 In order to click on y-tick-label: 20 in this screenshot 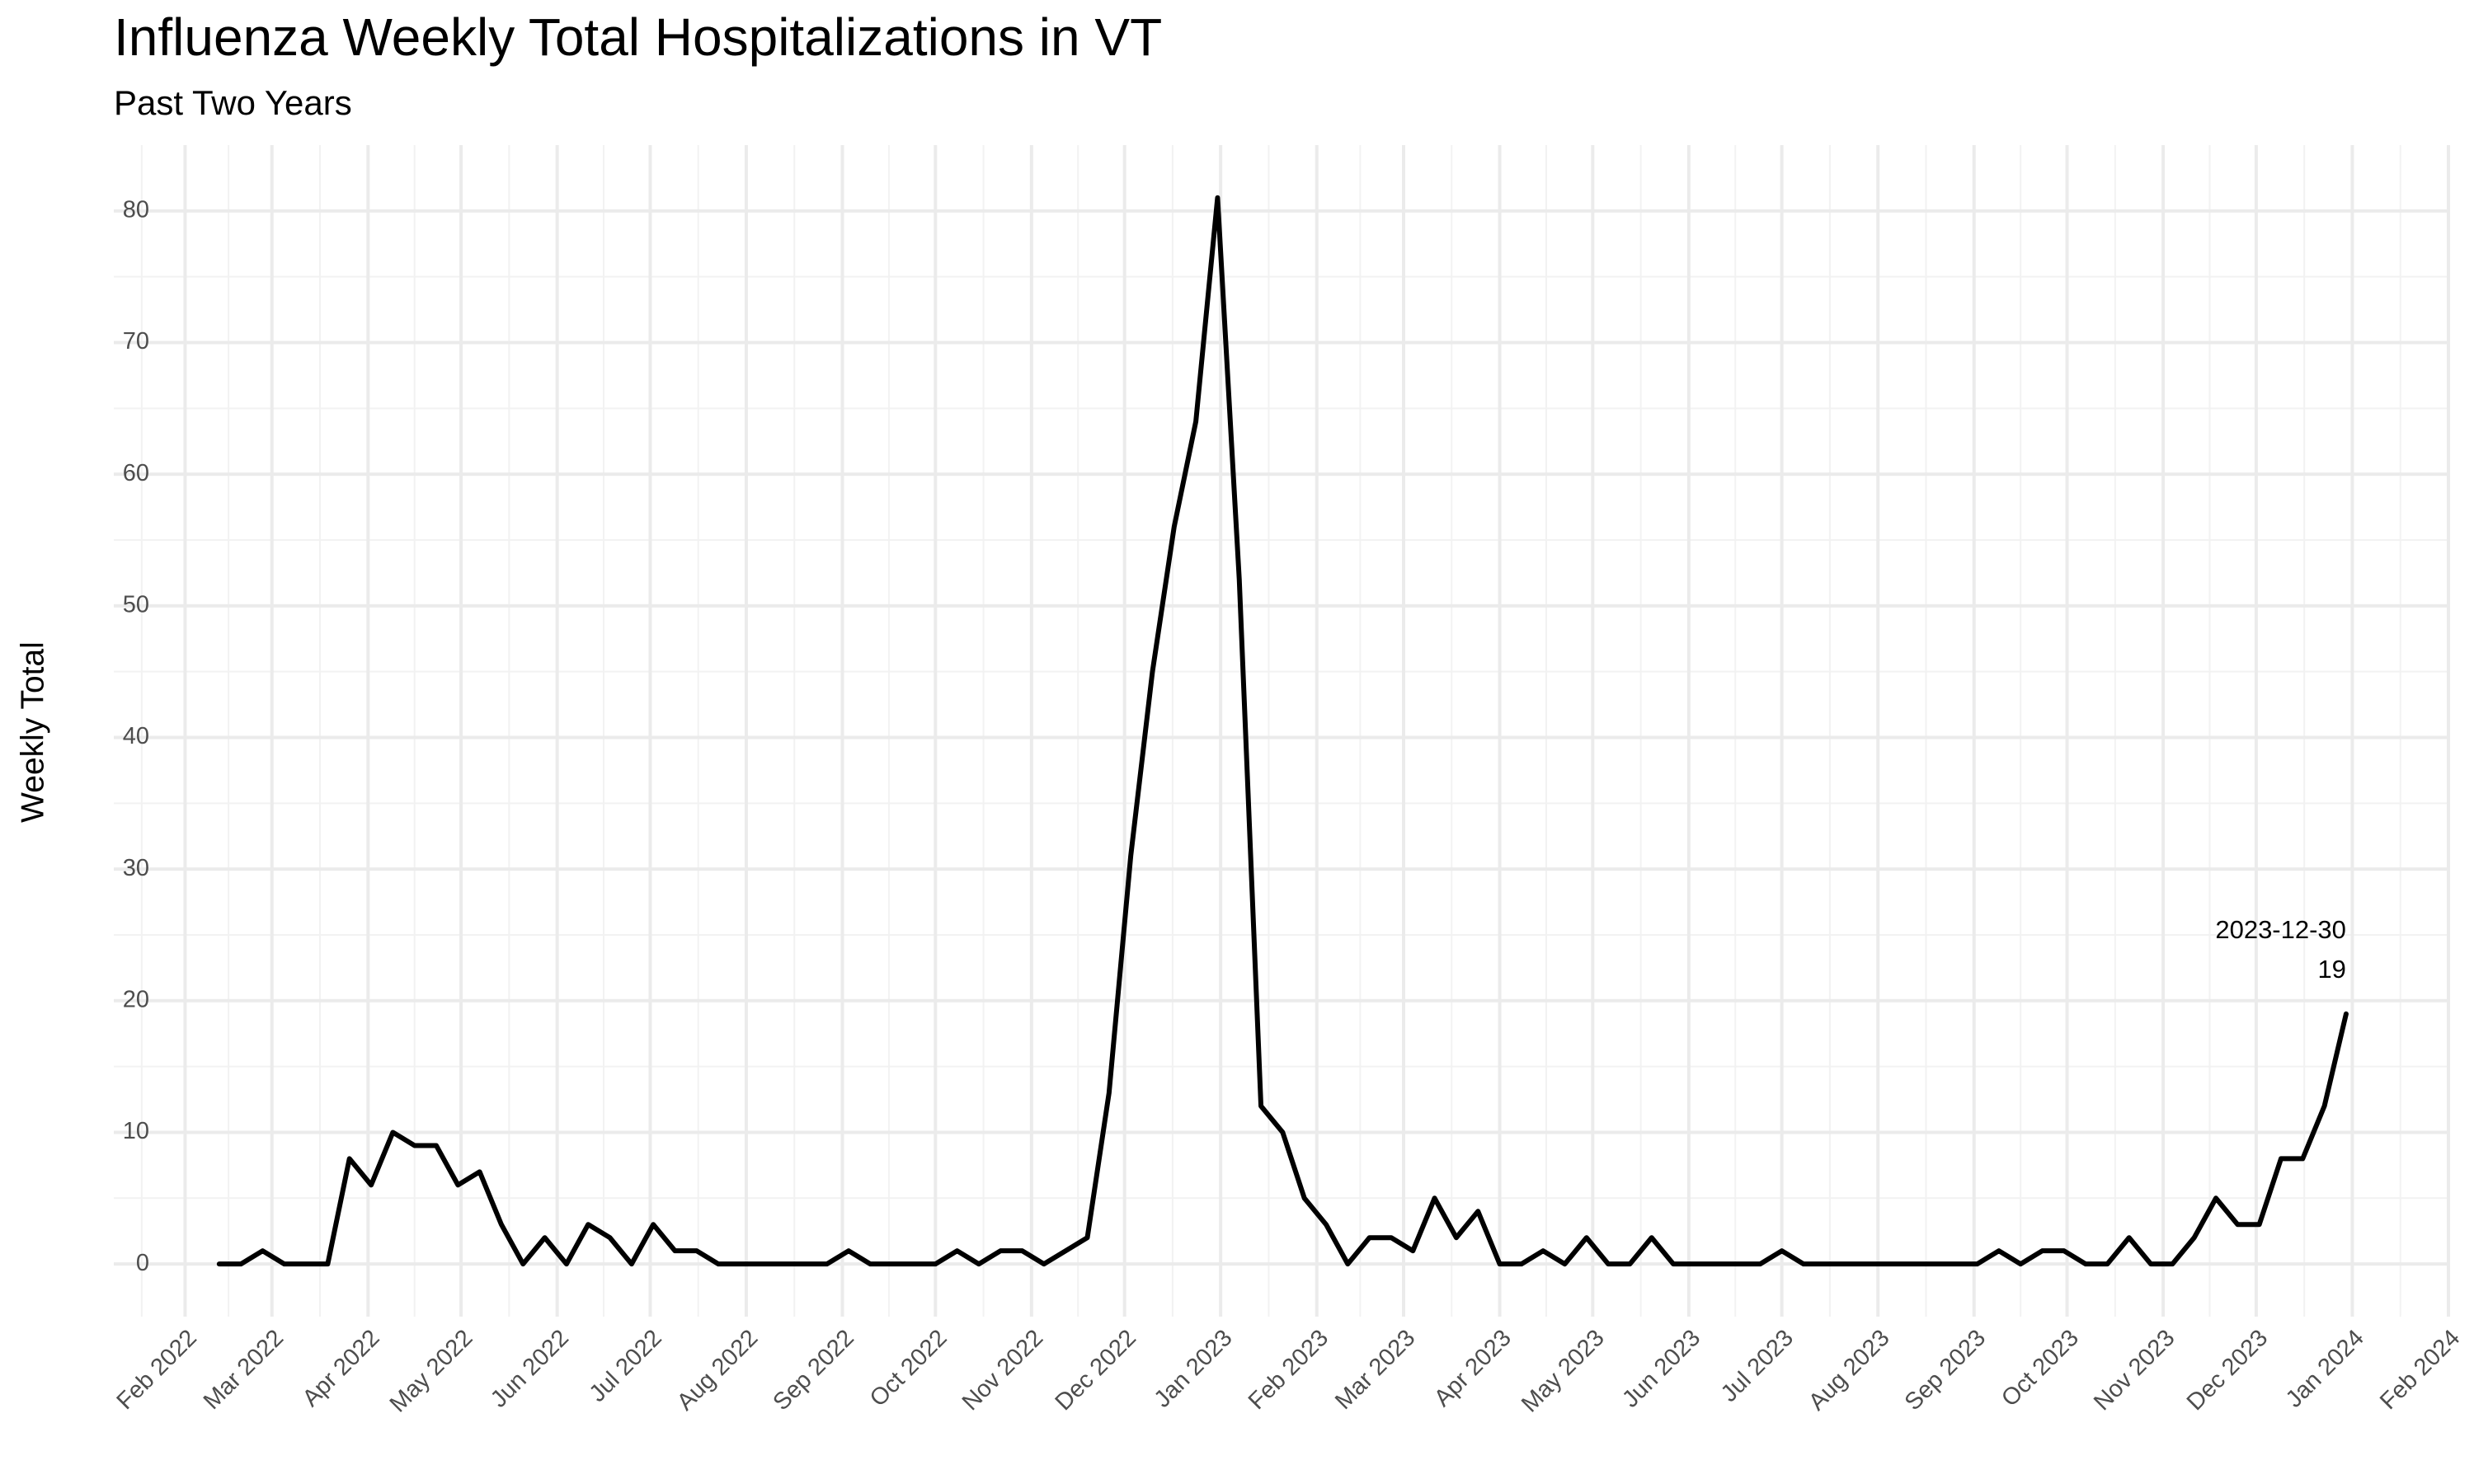, I will do `click(136, 999)`.